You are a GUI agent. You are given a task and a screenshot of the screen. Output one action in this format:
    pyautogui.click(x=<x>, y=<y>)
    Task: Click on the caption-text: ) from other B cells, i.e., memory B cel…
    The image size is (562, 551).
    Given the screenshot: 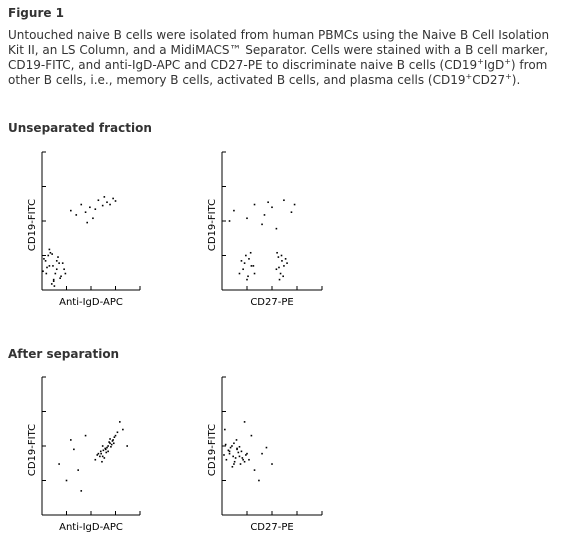 What is the action you would take?
    pyautogui.click(x=278, y=72)
    